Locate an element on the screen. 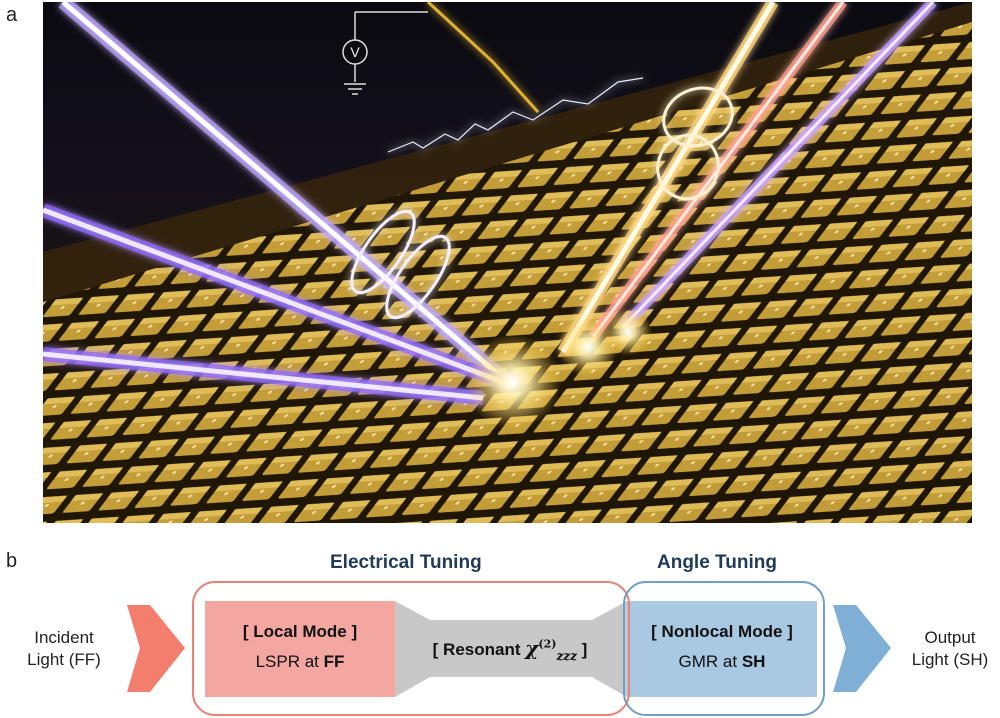  ground-icon is located at coordinates (355, 89).